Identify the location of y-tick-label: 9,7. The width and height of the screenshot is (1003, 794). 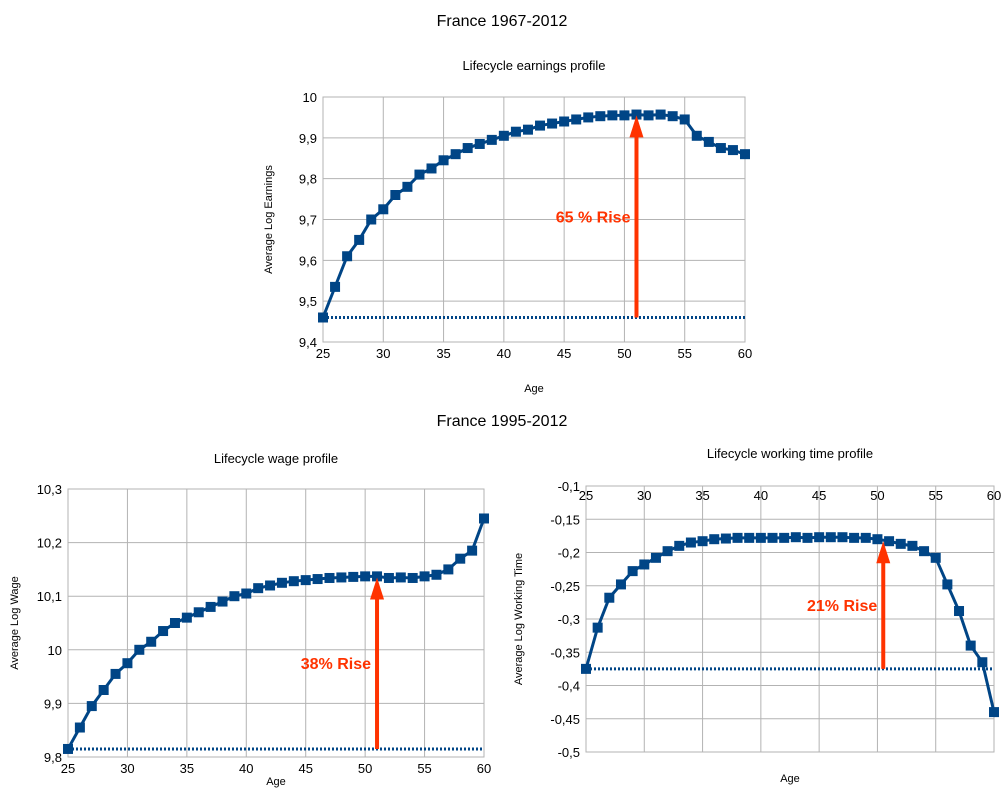
(308, 220).